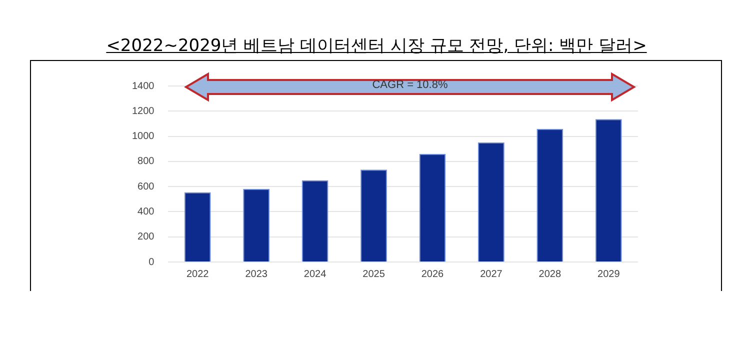 The height and width of the screenshot is (341, 753). What do you see at coordinates (151, 262) in the screenshot?
I see `y-tick-label: 0` at bounding box center [151, 262].